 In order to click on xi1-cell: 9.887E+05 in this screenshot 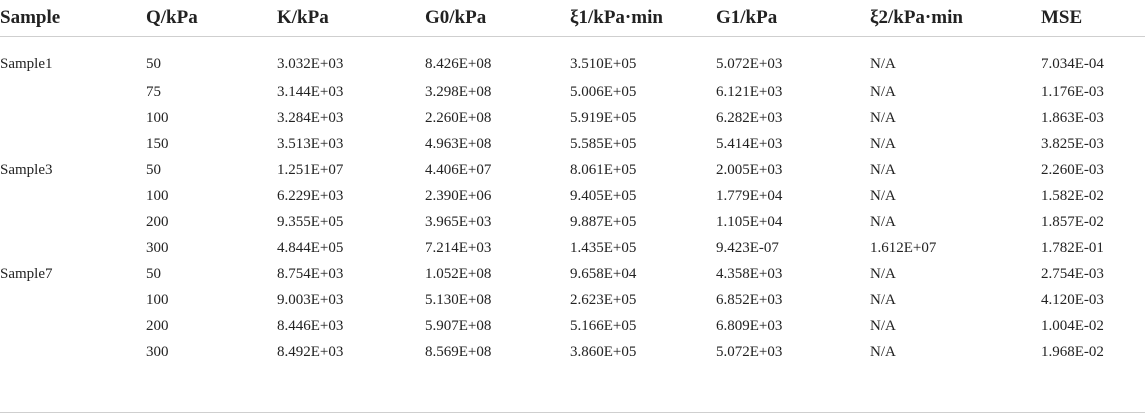, I will do `click(603, 221)`.